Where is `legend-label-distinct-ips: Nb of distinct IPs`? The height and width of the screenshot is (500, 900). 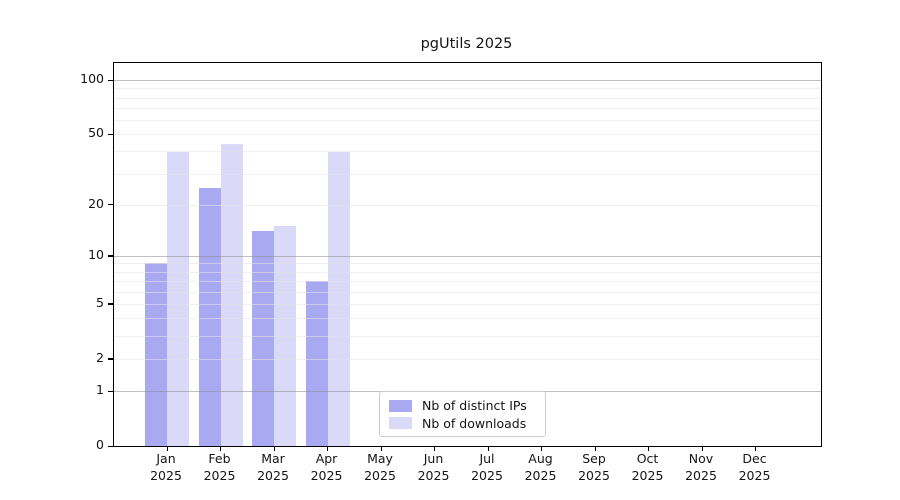
legend-label-distinct-ips: Nb of distinct IPs is located at coordinates (474, 406).